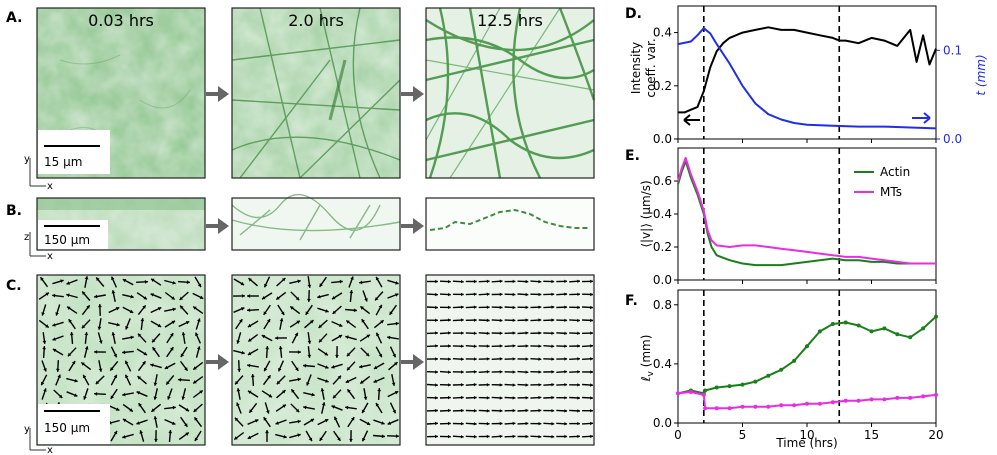 The image size is (997, 455). What do you see at coordinates (981, 74) in the screenshot?
I see `y-axis-label-d-right: t (mm)` at bounding box center [981, 74].